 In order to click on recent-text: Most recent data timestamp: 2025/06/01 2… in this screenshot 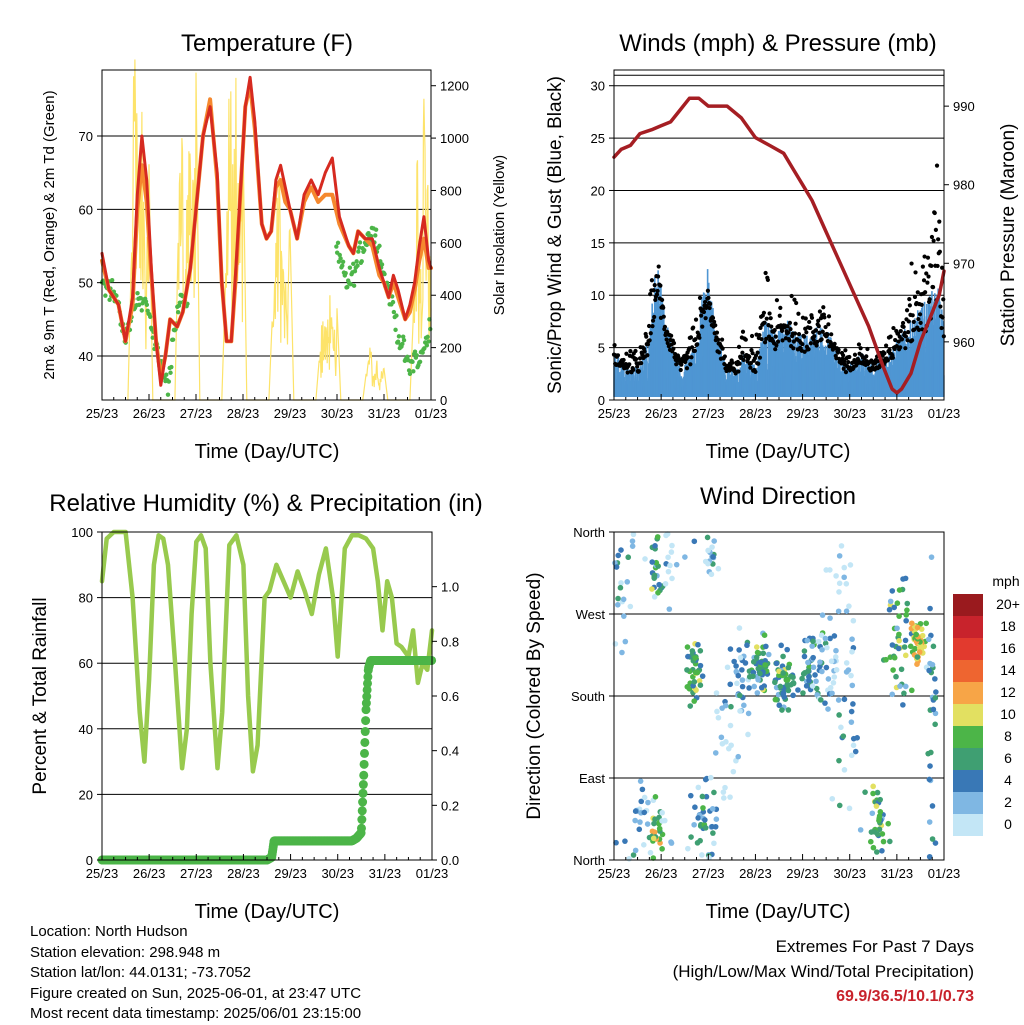, I will do `click(196, 1013)`.